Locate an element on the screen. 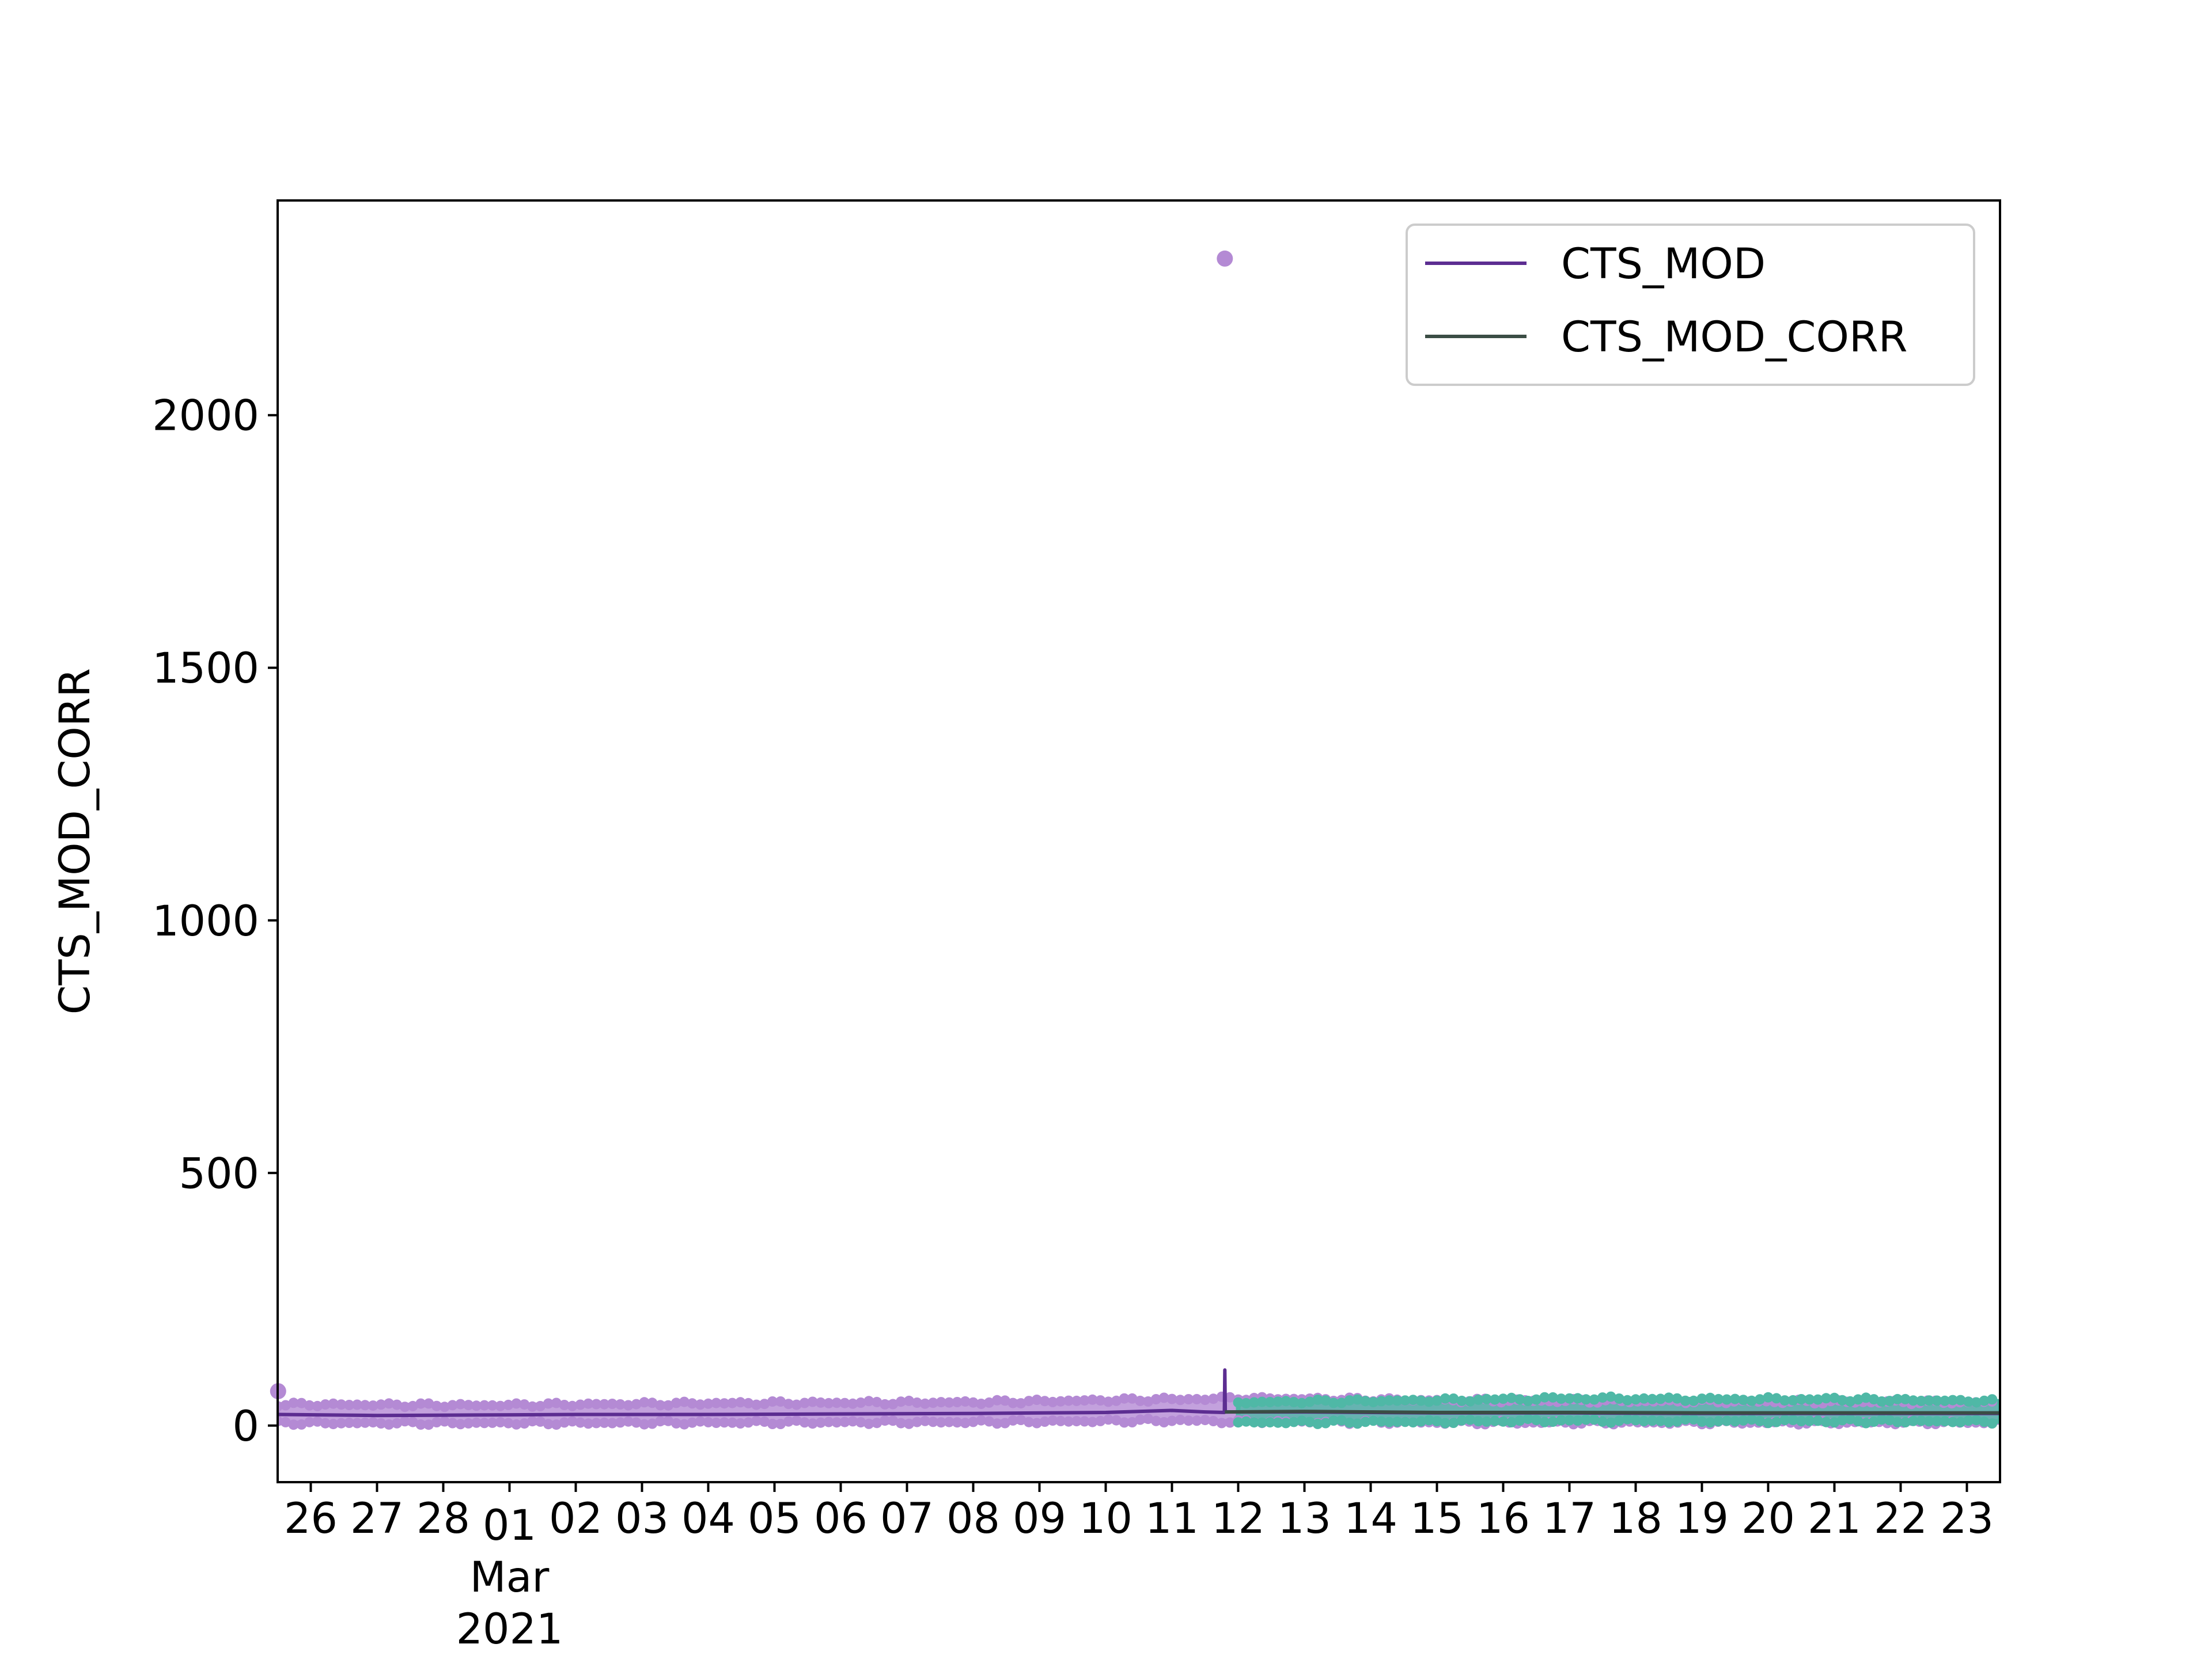 The image size is (2212, 1659). x-tick-label: 17 is located at coordinates (1569, 1518).